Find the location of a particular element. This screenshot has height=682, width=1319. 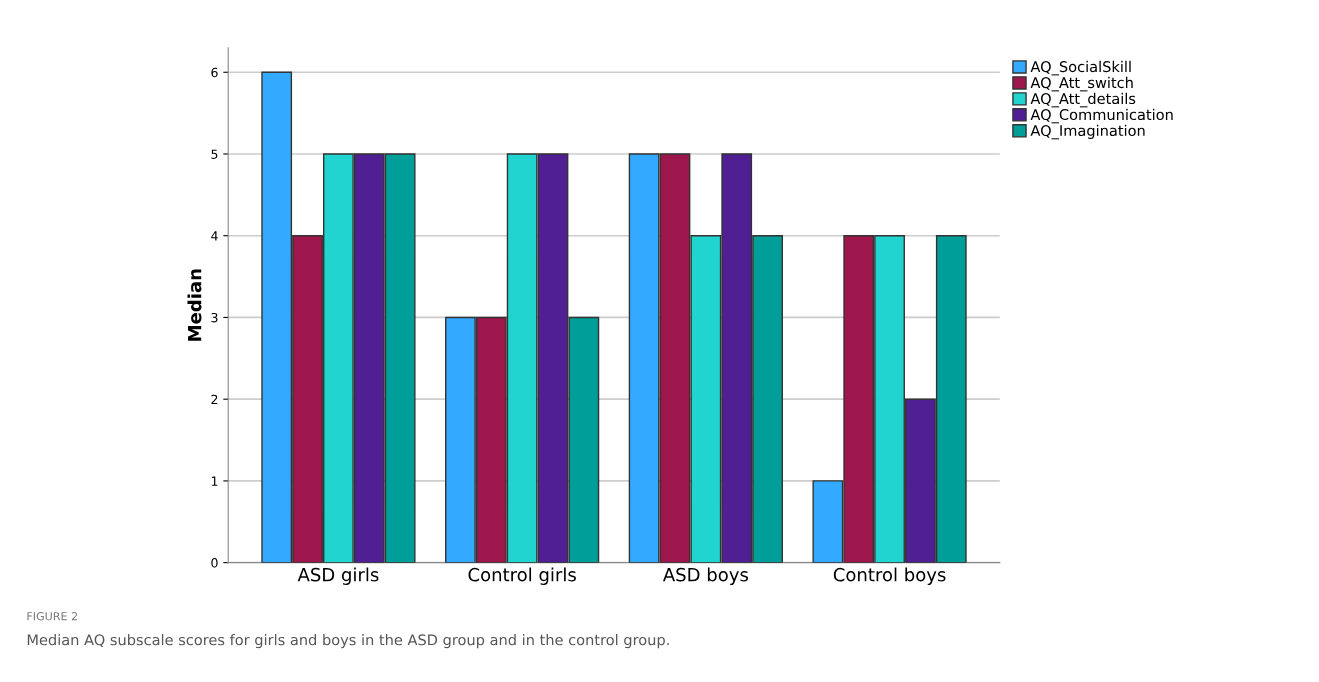

text: Median AQ subscale scores for girls and boys in the ASD group and in the control group. is located at coordinates (348, 641).